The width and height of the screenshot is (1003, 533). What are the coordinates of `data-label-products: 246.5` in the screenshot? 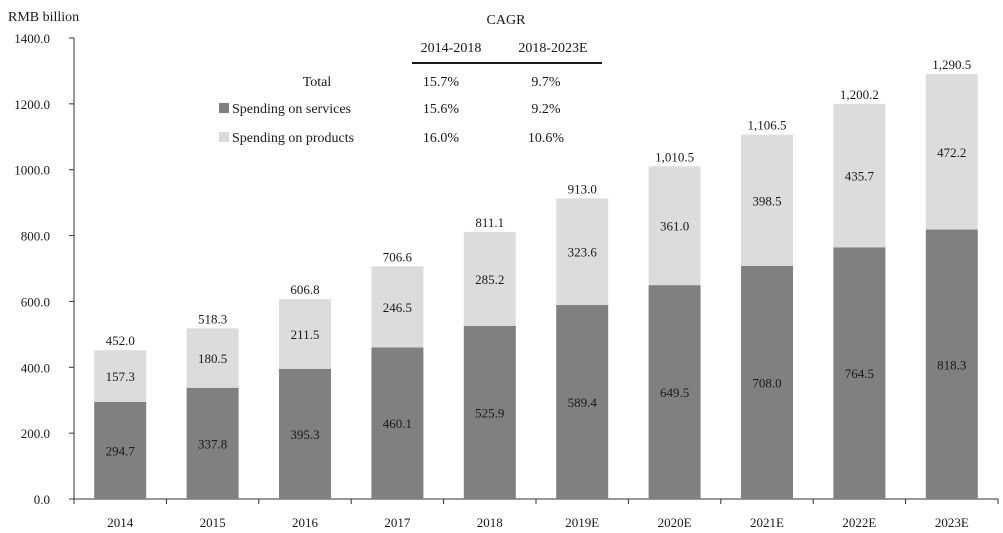 It's located at (397, 307).